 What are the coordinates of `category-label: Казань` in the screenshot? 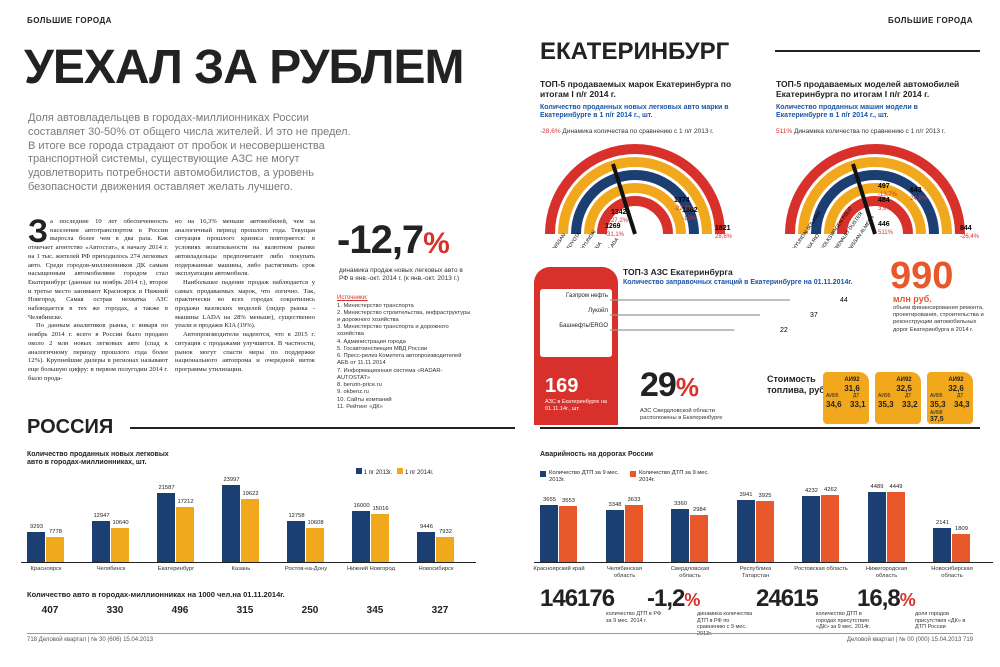 It's located at (241, 569).